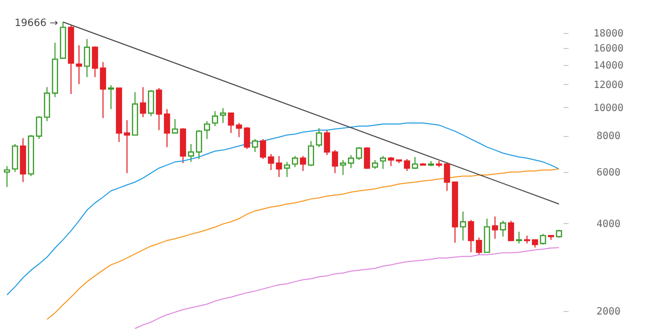 Image resolution: width=648 pixels, height=336 pixels. I want to click on y-tick-label: 8000, so click(608, 136).